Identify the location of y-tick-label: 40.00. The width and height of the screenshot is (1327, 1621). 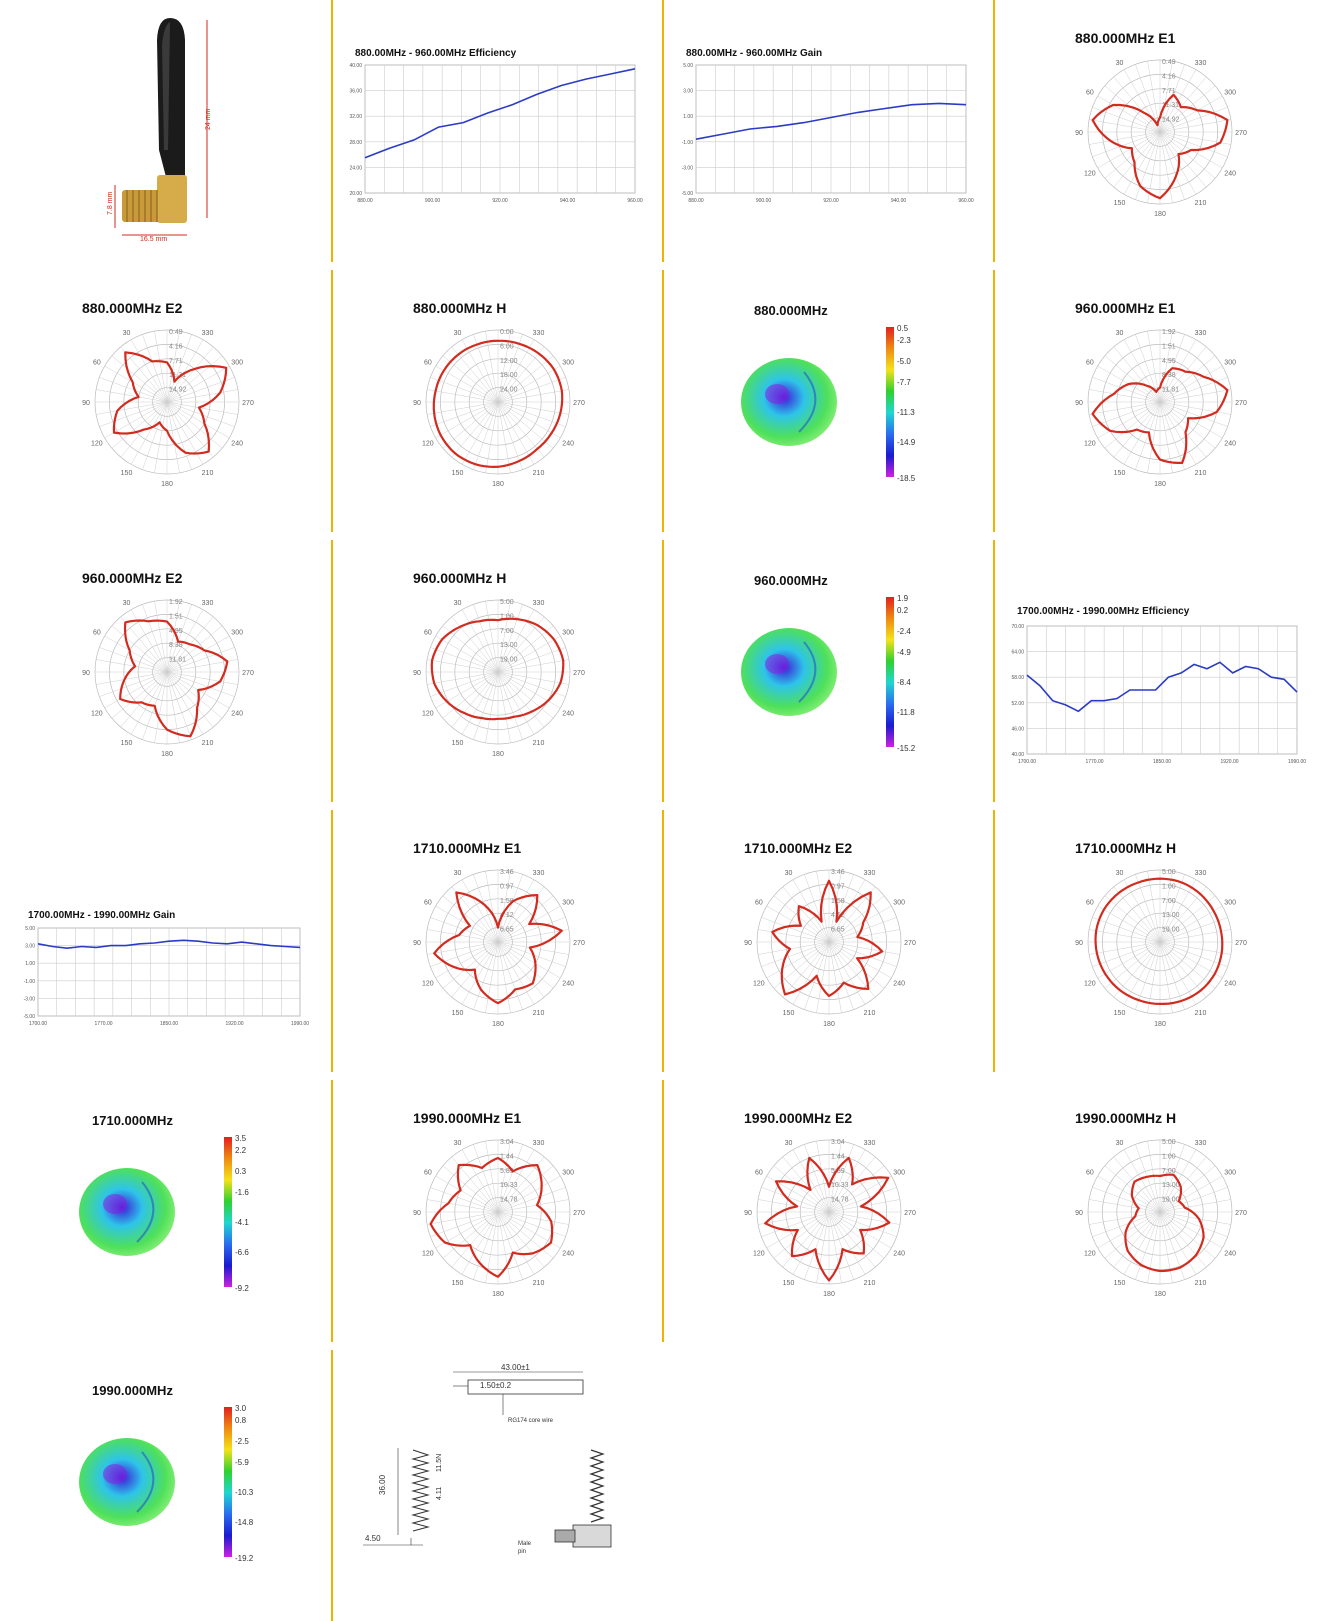
(355, 66).